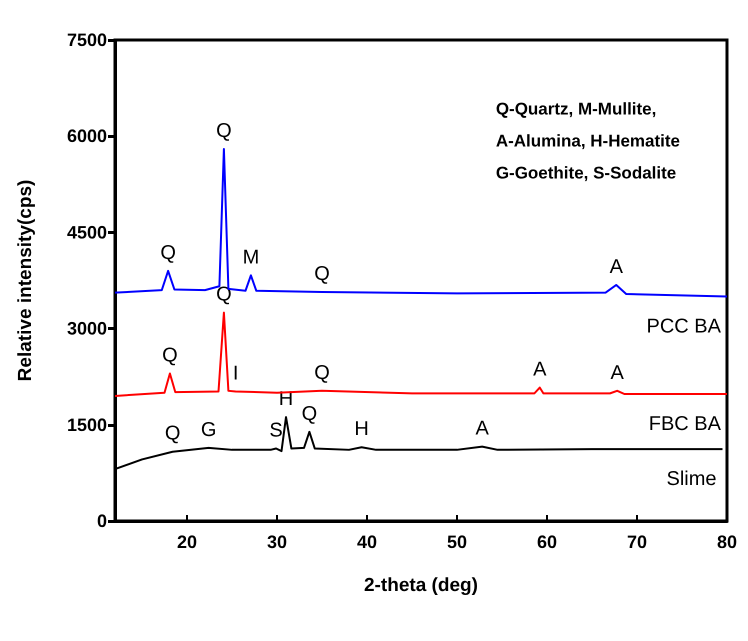 The image size is (748, 641). What do you see at coordinates (86, 424) in the screenshot?
I see `y-tick-label: 1500` at bounding box center [86, 424].